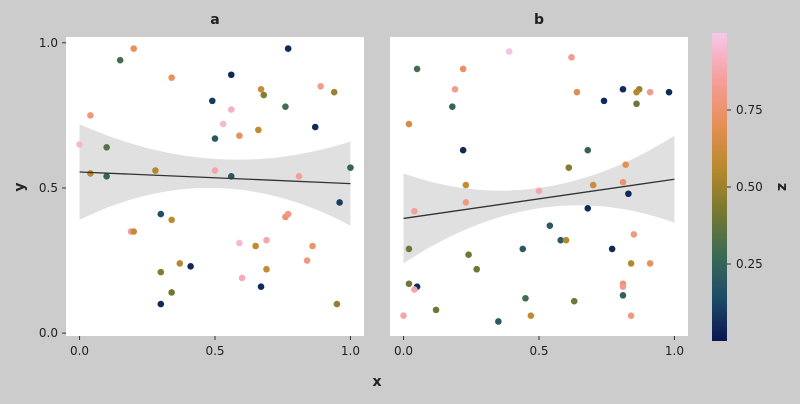 The height and width of the screenshot is (404, 800). I want to click on y-axis-label: y, so click(20, 186).